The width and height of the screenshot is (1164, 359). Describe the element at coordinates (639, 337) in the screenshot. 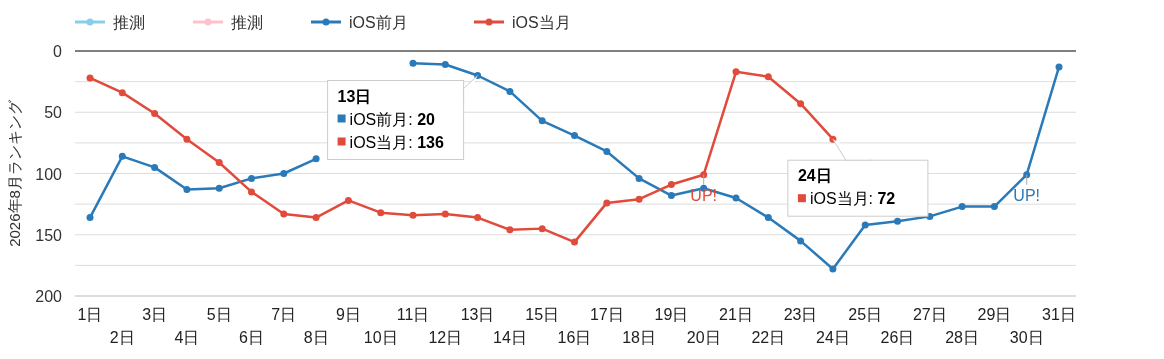

I see `x-tick-label: 18日` at that location.